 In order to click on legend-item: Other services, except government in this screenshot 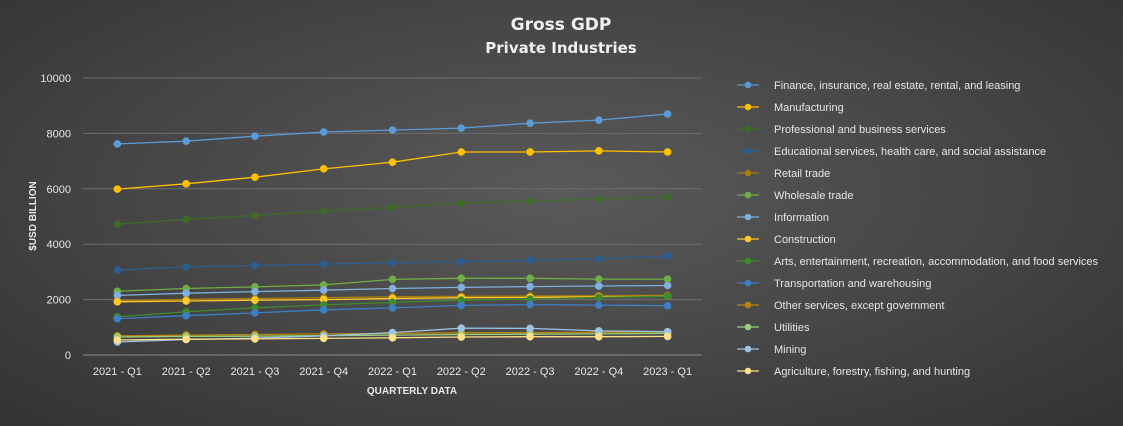, I will do `click(841, 306)`.